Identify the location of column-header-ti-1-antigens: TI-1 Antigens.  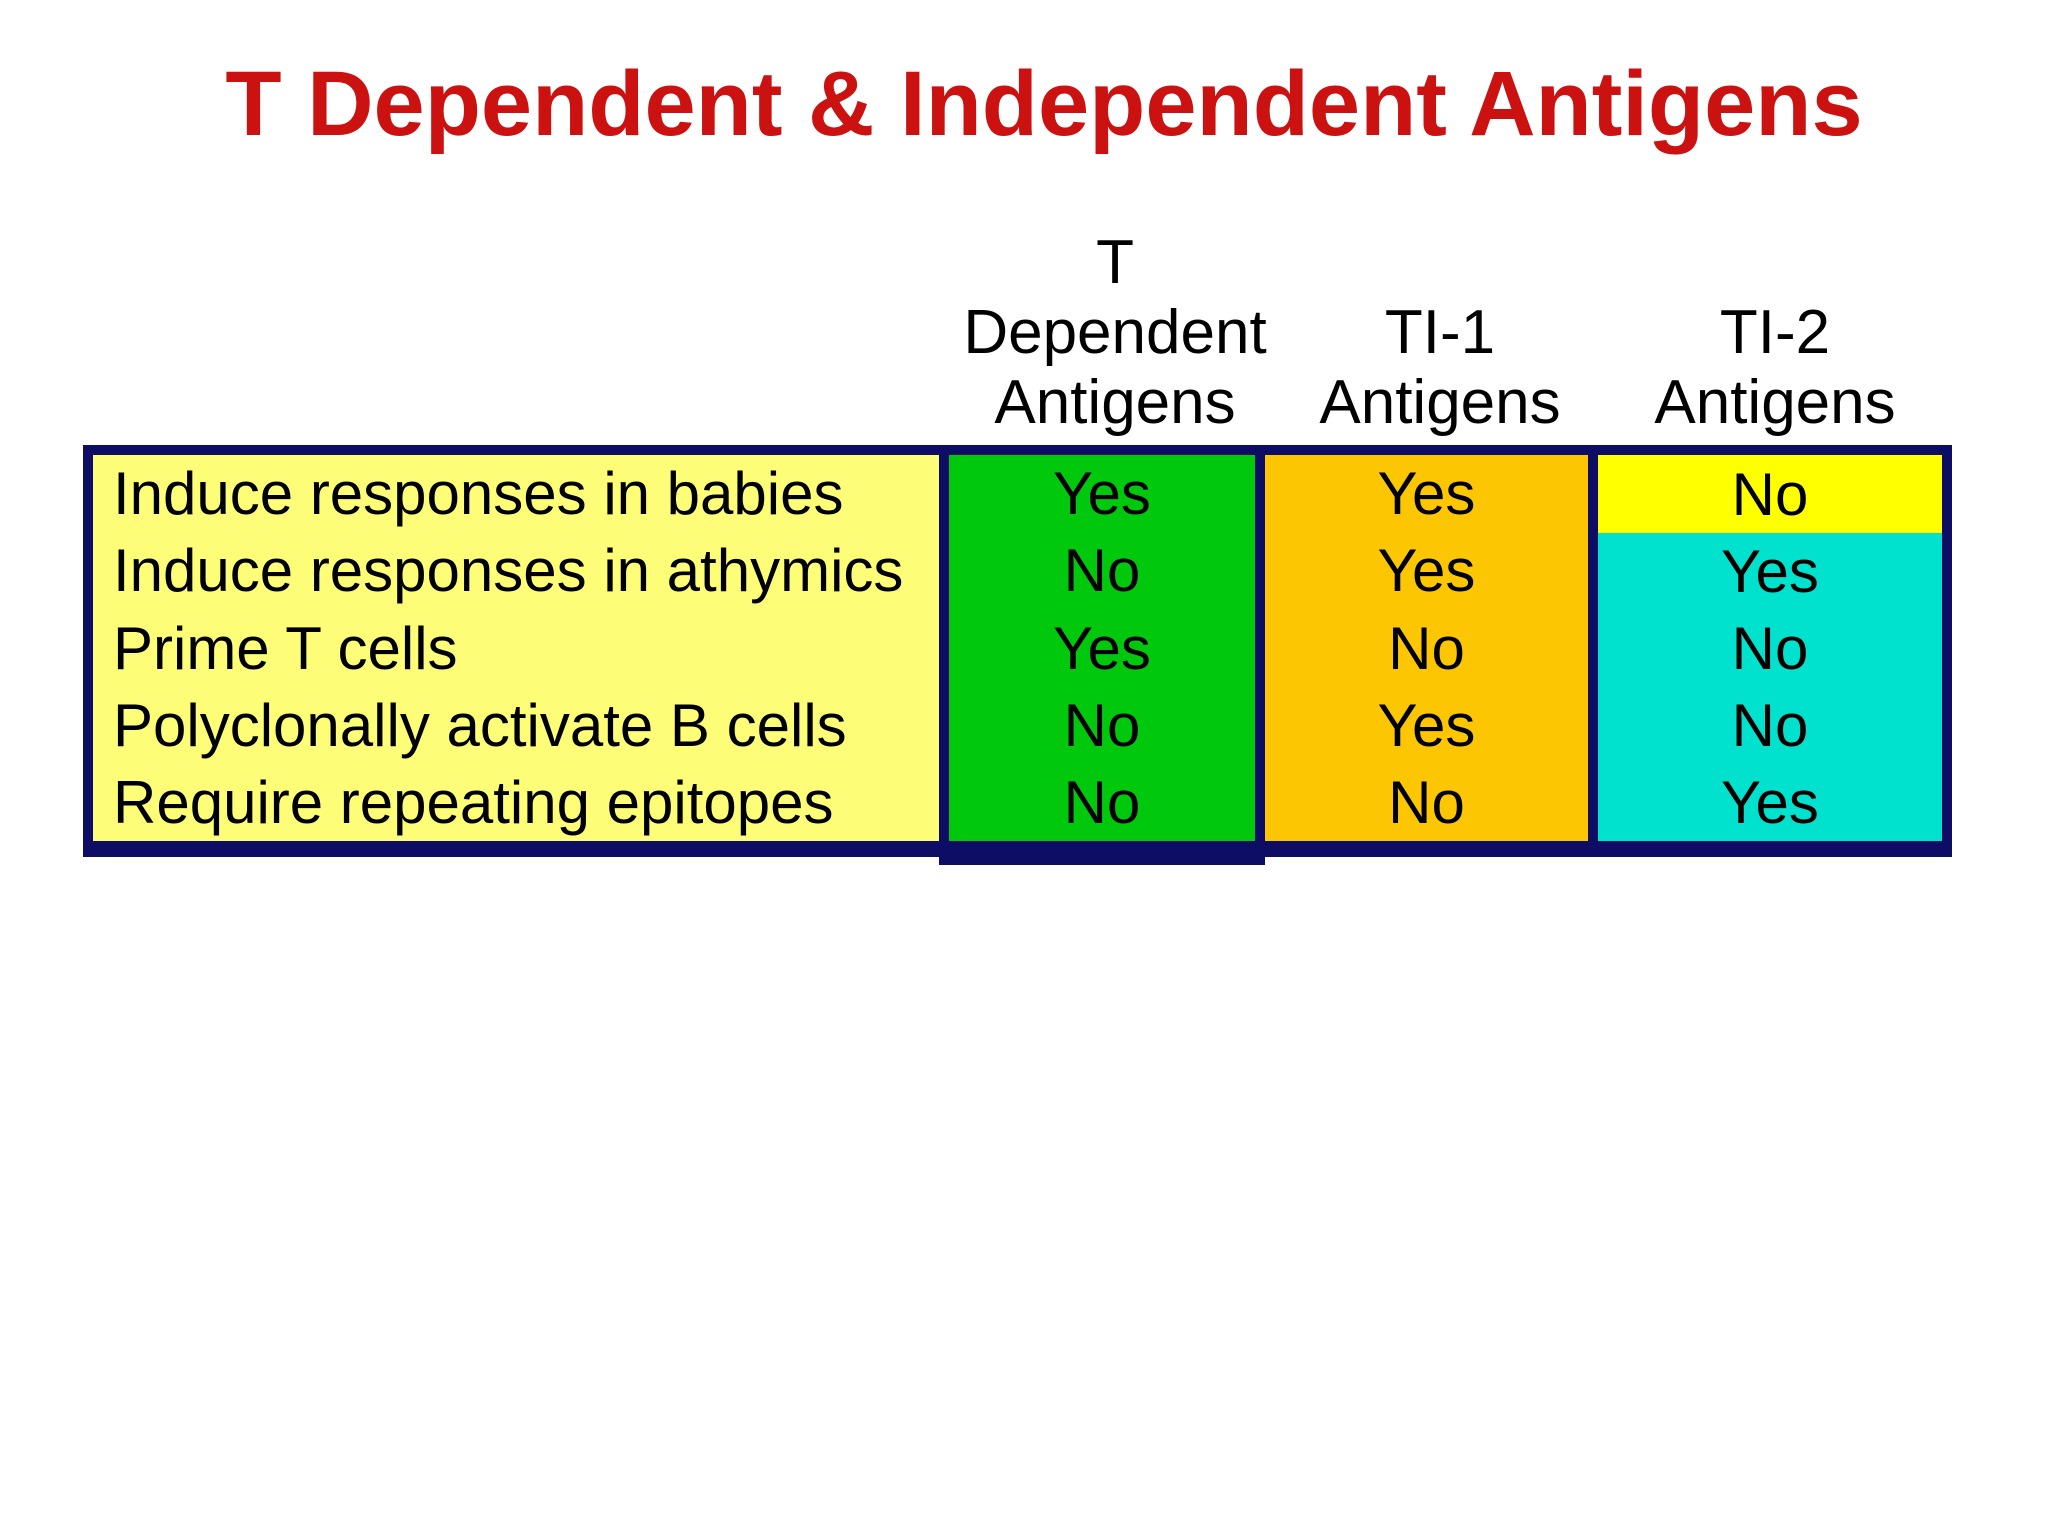
(1440, 368).